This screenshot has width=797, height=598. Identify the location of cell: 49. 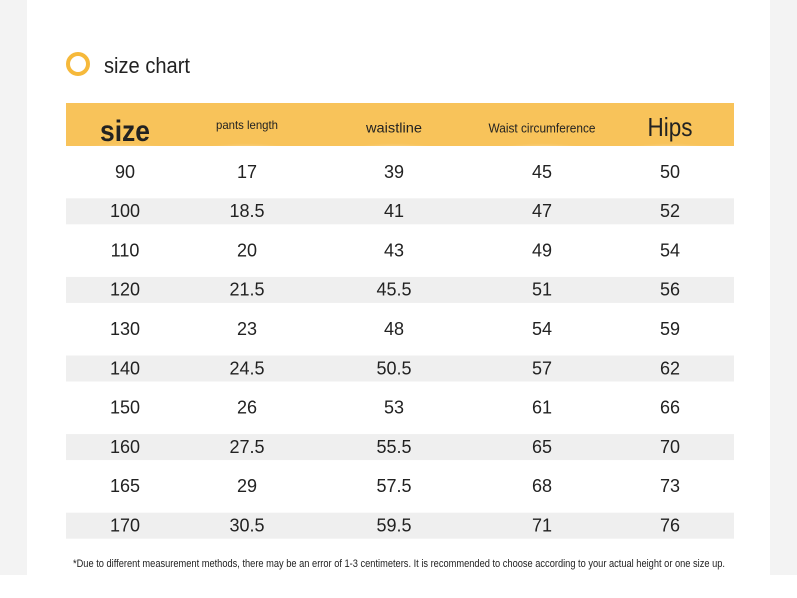
(542, 250).